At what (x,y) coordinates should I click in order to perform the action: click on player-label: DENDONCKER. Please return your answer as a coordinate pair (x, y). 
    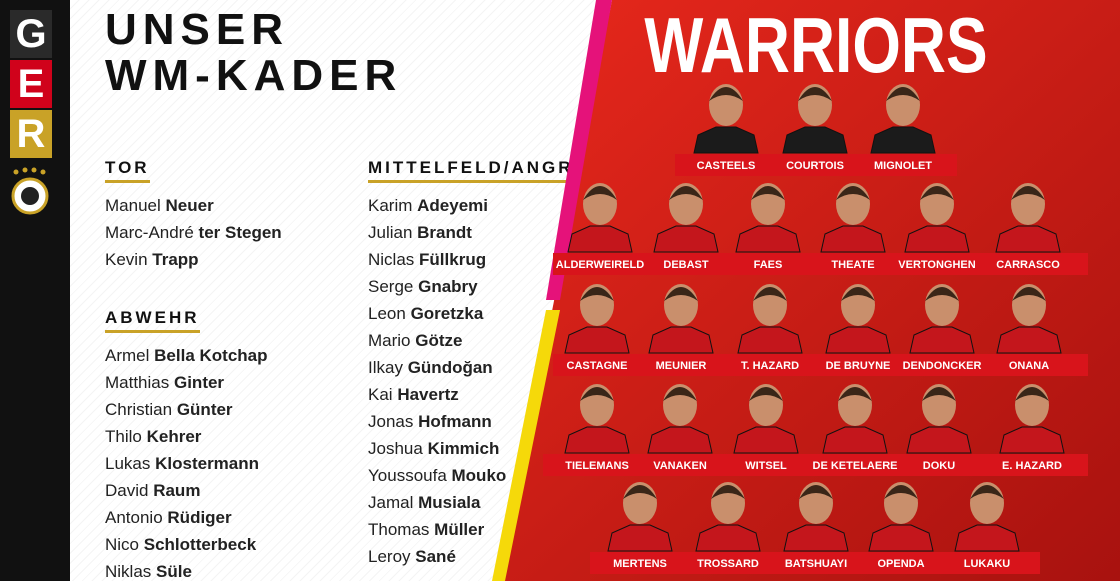
    Looking at the image, I should click on (942, 366).